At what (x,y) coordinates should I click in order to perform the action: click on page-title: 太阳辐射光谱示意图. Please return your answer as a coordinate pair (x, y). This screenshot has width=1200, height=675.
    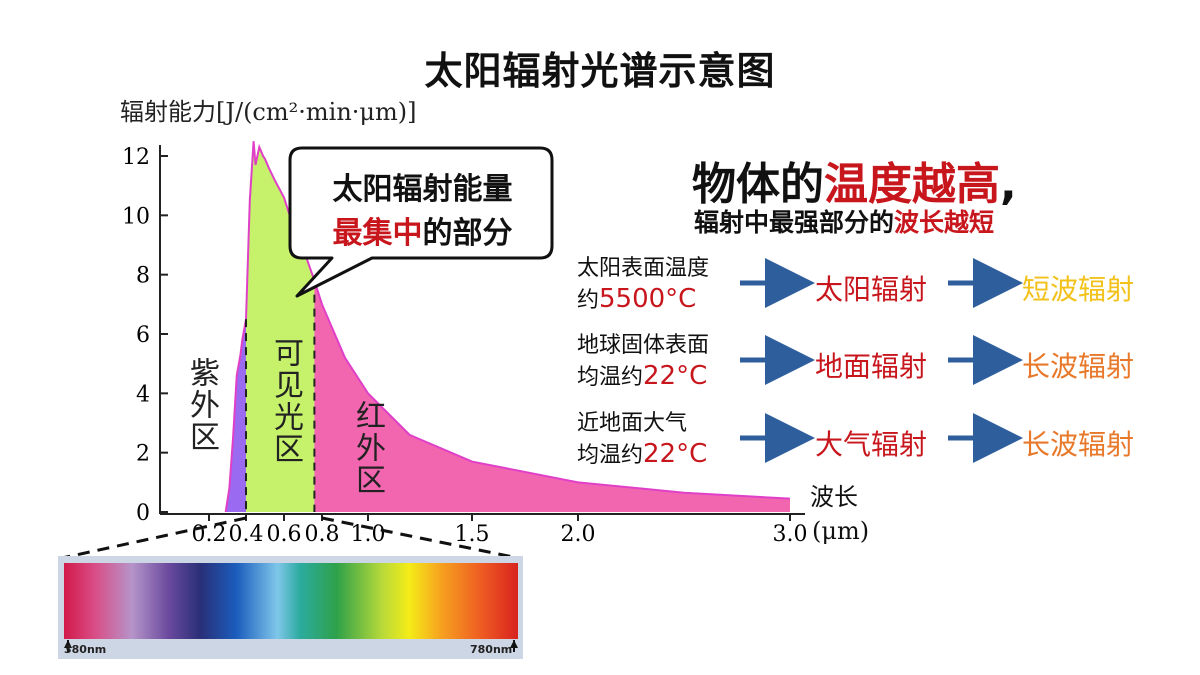
    Looking at the image, I should click on (600, 71).